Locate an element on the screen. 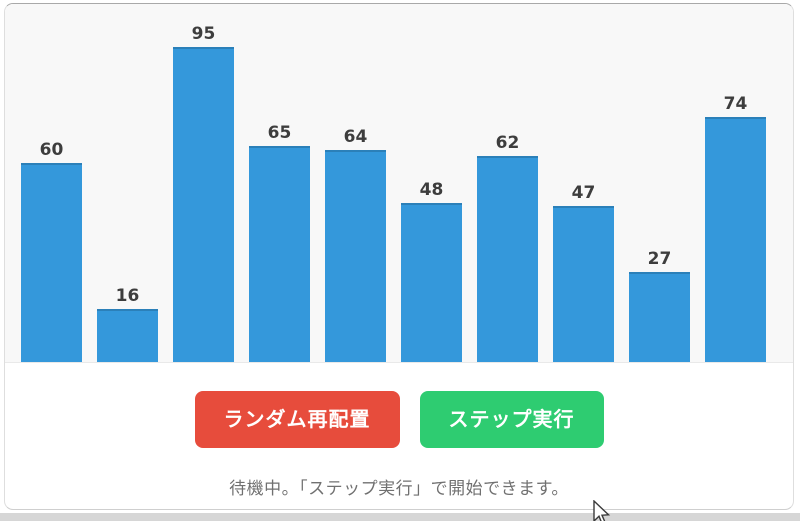 This screenshot has height=521, width=800. bar-item: 16 is located at coordinates (127, 324).